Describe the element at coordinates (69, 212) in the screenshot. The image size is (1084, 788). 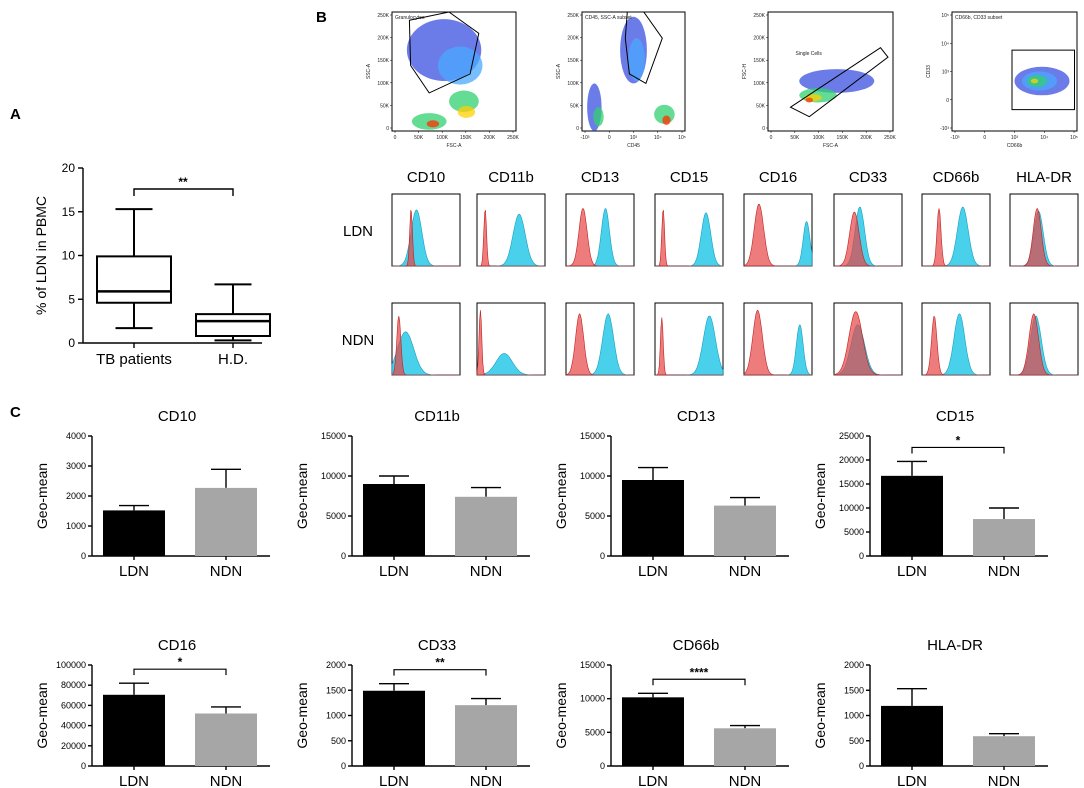
I see `y-tick-label: 15` at that location.